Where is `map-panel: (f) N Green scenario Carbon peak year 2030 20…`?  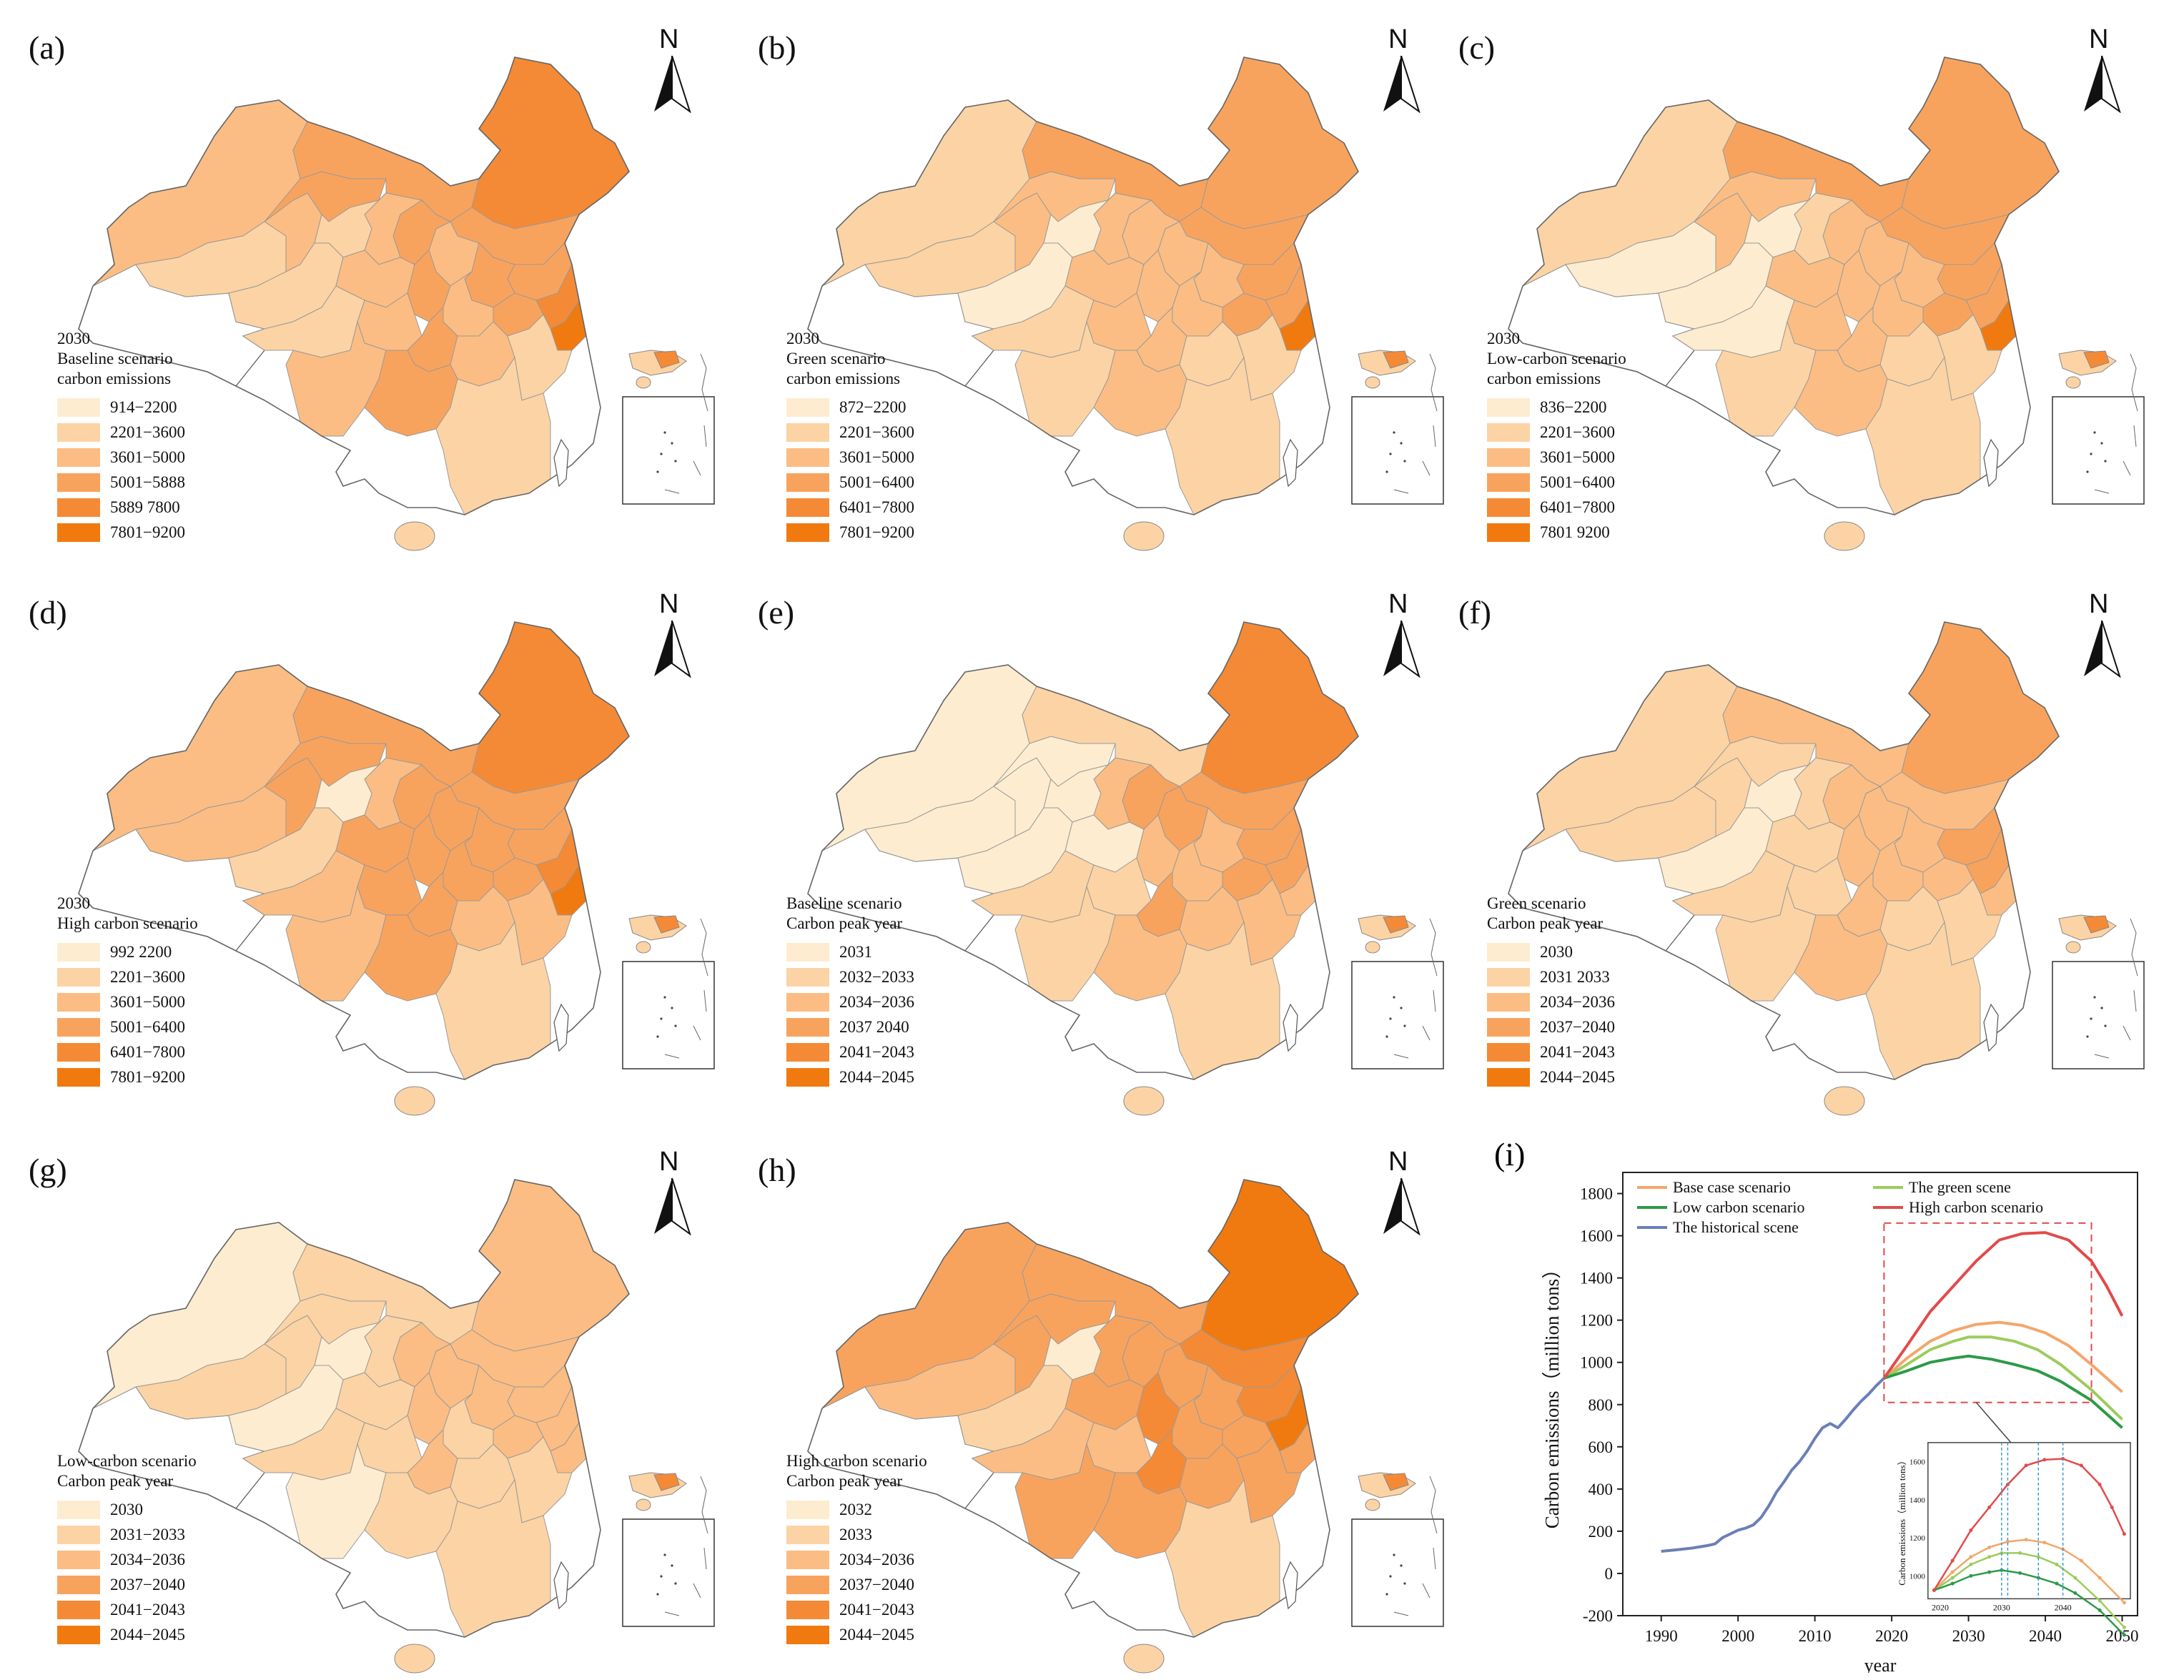
map-panel: (f) N Green scenario Carbon peak year 2030 20… is located at coordinates (1815, 847).